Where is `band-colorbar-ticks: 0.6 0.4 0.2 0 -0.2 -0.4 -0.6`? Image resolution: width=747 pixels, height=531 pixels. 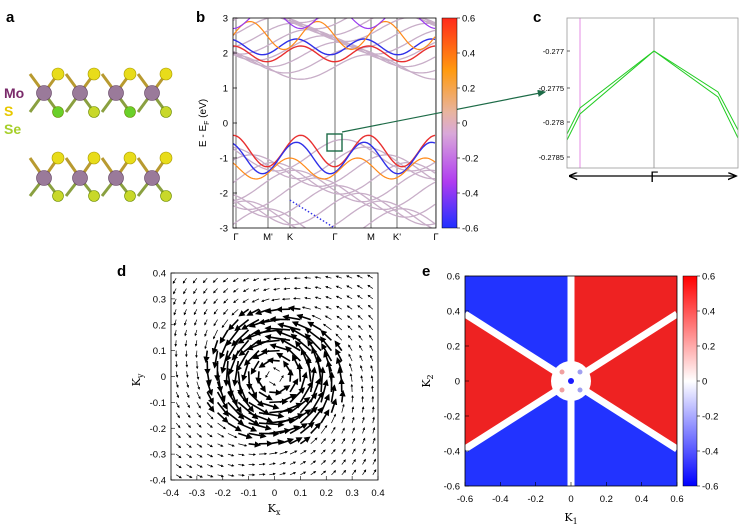 band-colorbar-ticks: 0.6 0.4 0.2 0 -0.2 -0.4 -0.6 is located at coordinates (467, 124).